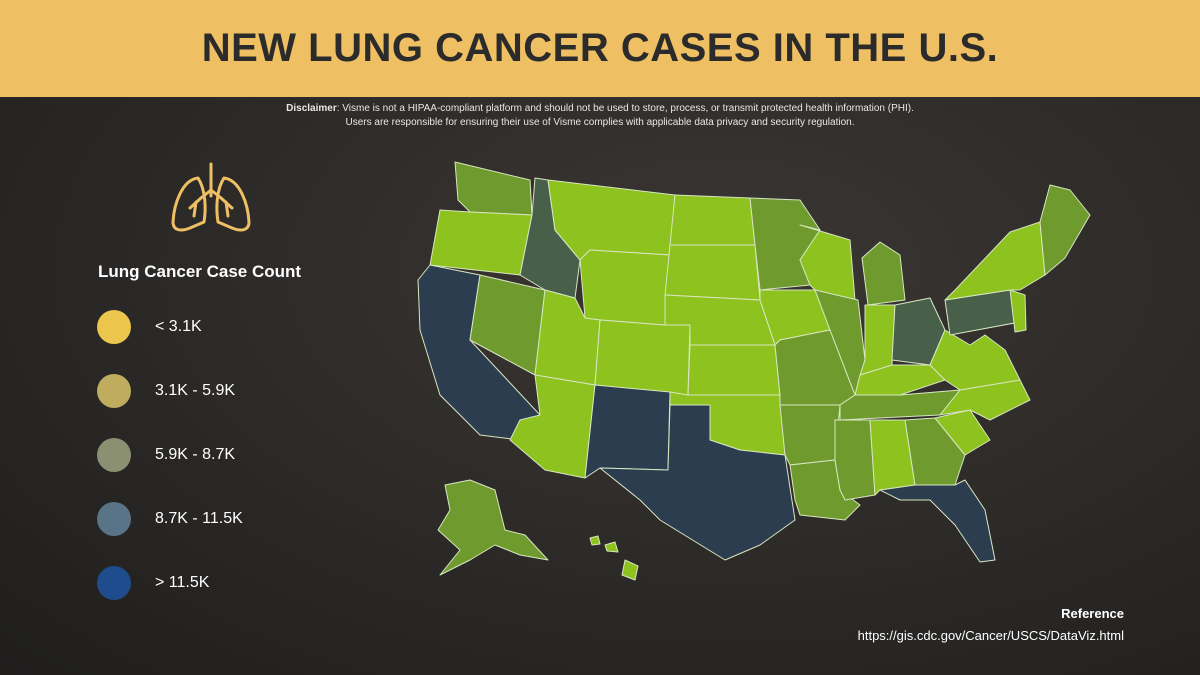 The width and height of the screenshot is (1200, 675). I want to click on legend-item: 8.7K - 11.5K, so click(170, 519).